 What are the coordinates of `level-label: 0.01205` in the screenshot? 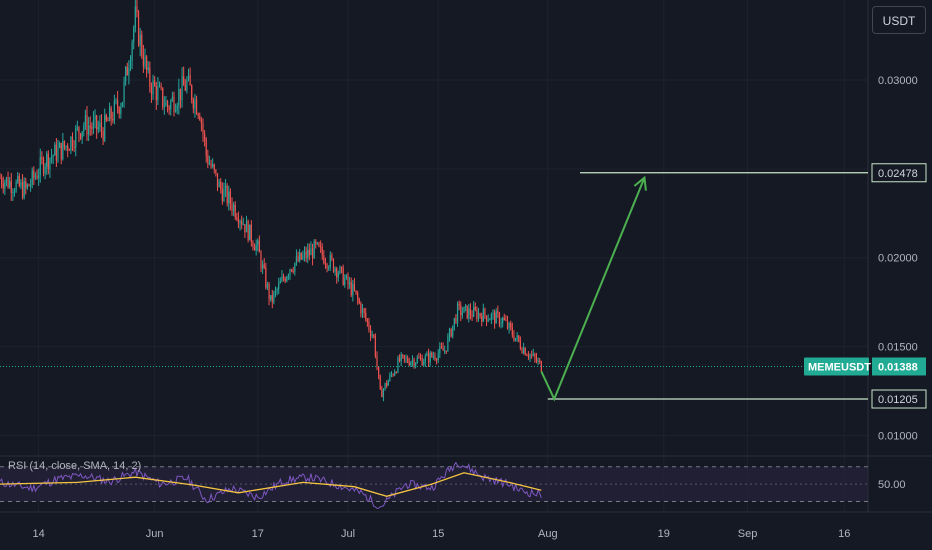 It's located at (898, 400).